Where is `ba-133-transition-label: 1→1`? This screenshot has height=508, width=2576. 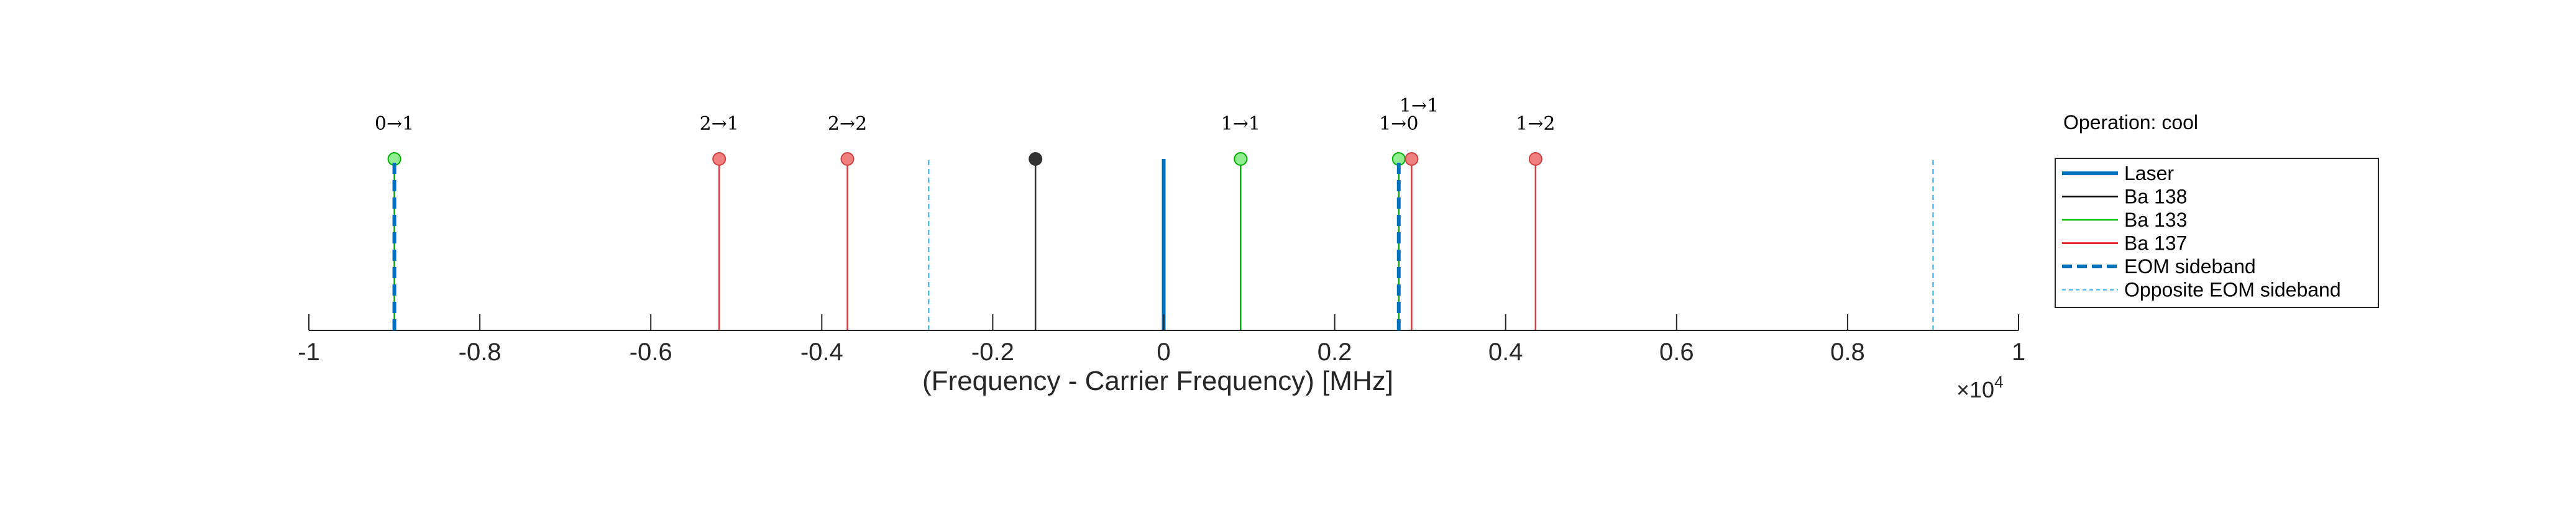 ba-133-transition-label: 1→1 is located at coordinates (1240, 124).